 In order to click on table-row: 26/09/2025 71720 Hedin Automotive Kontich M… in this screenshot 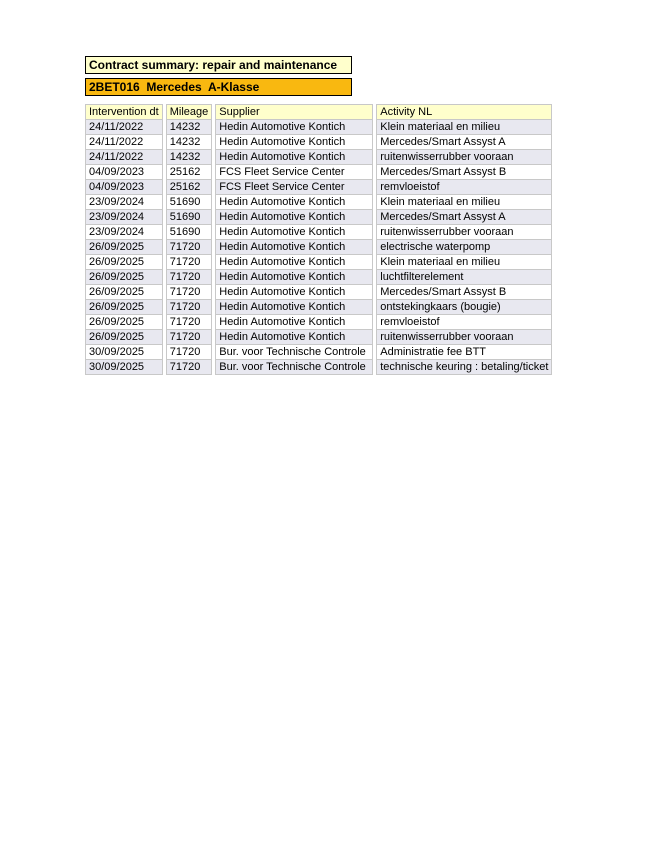, I will do `click(319, 292)`.